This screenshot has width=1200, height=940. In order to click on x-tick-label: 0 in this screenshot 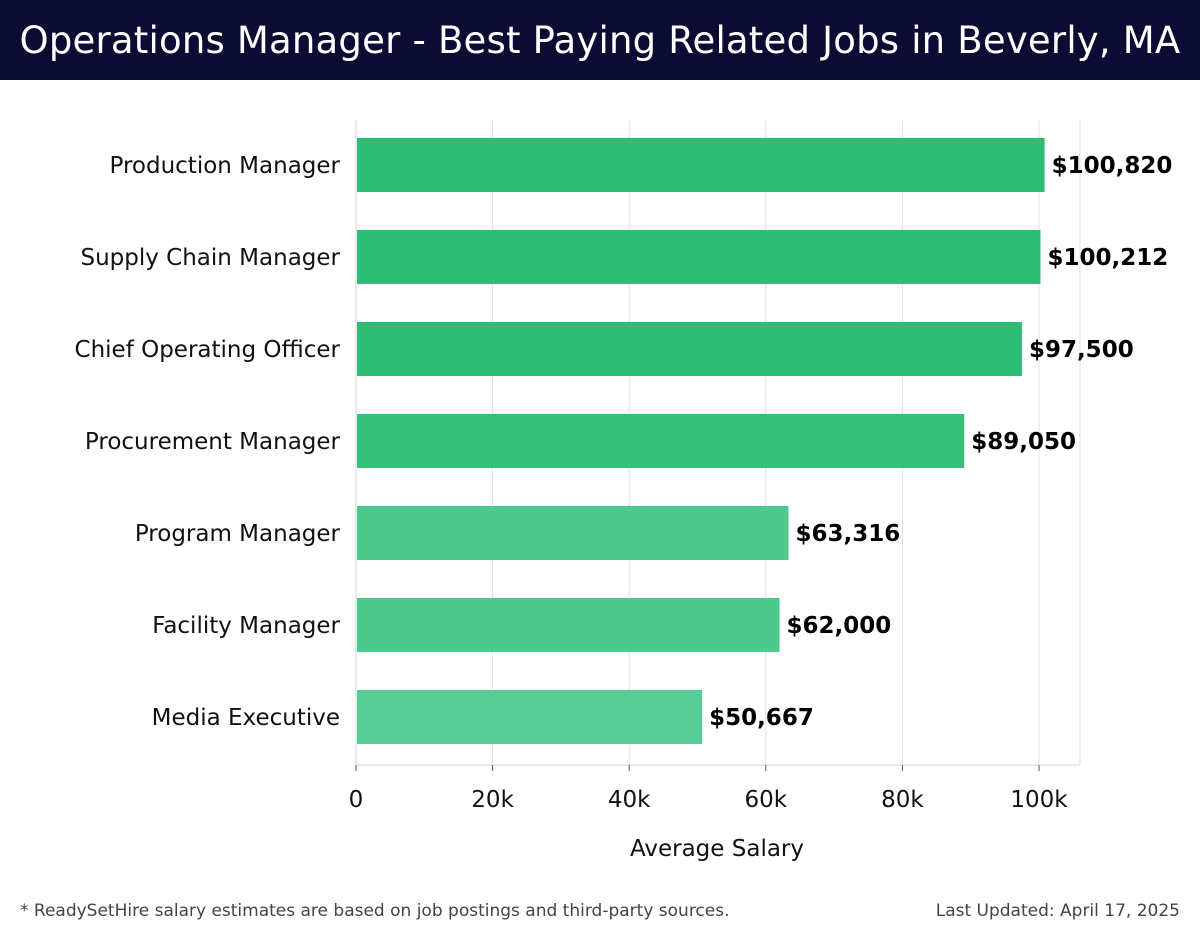, I will do `click(356, 800)`.